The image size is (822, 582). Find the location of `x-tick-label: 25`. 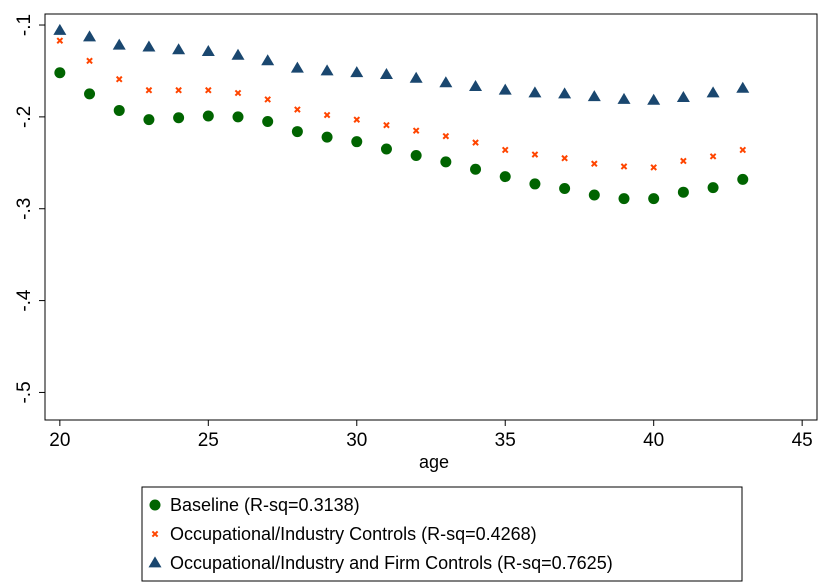

x-tick-label: 25 is located at coordinates (208, 440).